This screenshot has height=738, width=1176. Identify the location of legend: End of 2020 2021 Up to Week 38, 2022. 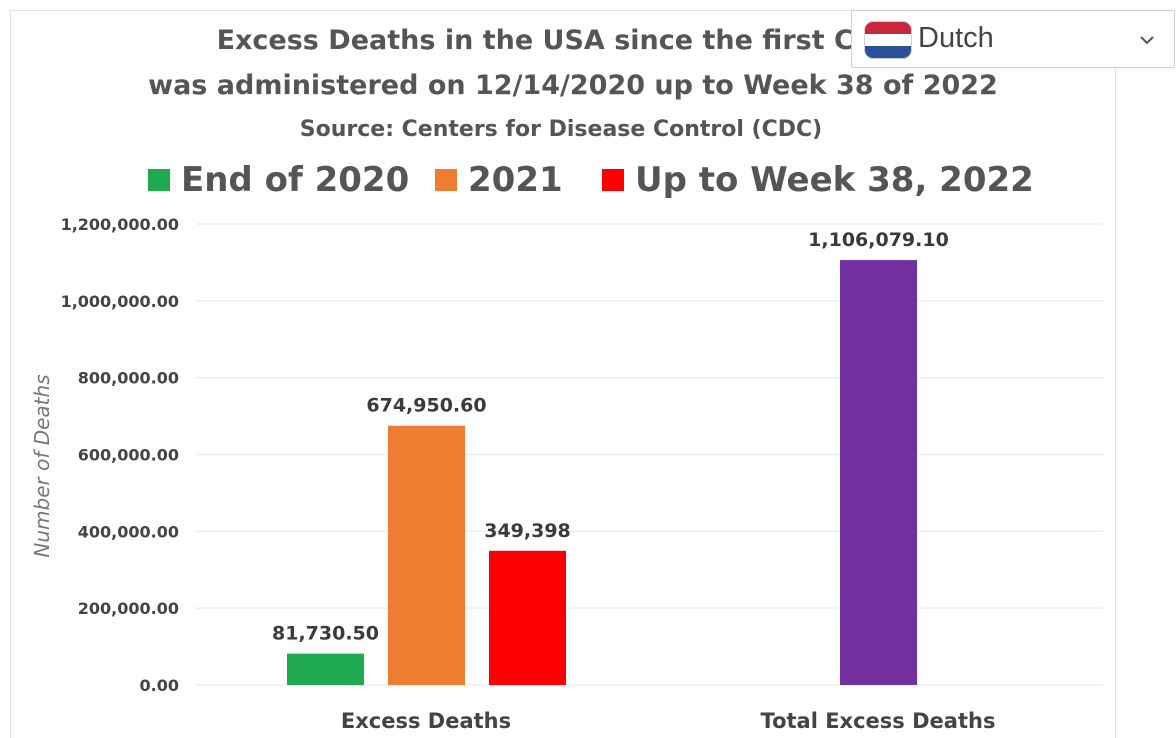
(591, 180).